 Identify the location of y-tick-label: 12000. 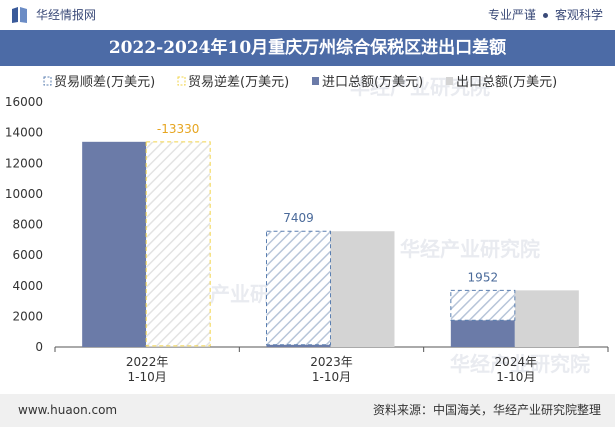
(24, 163).